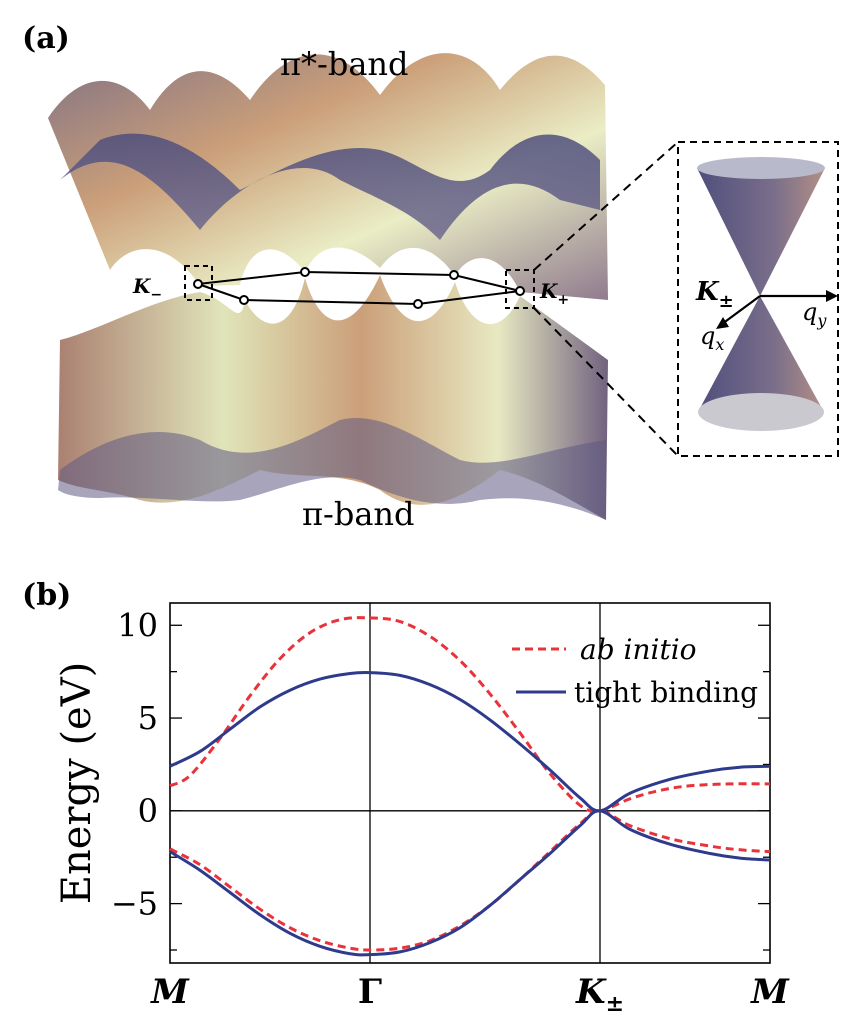  What do you see at coordinates (77, 783) in the screenshot?
I see `y-axis-label: Energy (eV)` at bounding box center [77, 783].